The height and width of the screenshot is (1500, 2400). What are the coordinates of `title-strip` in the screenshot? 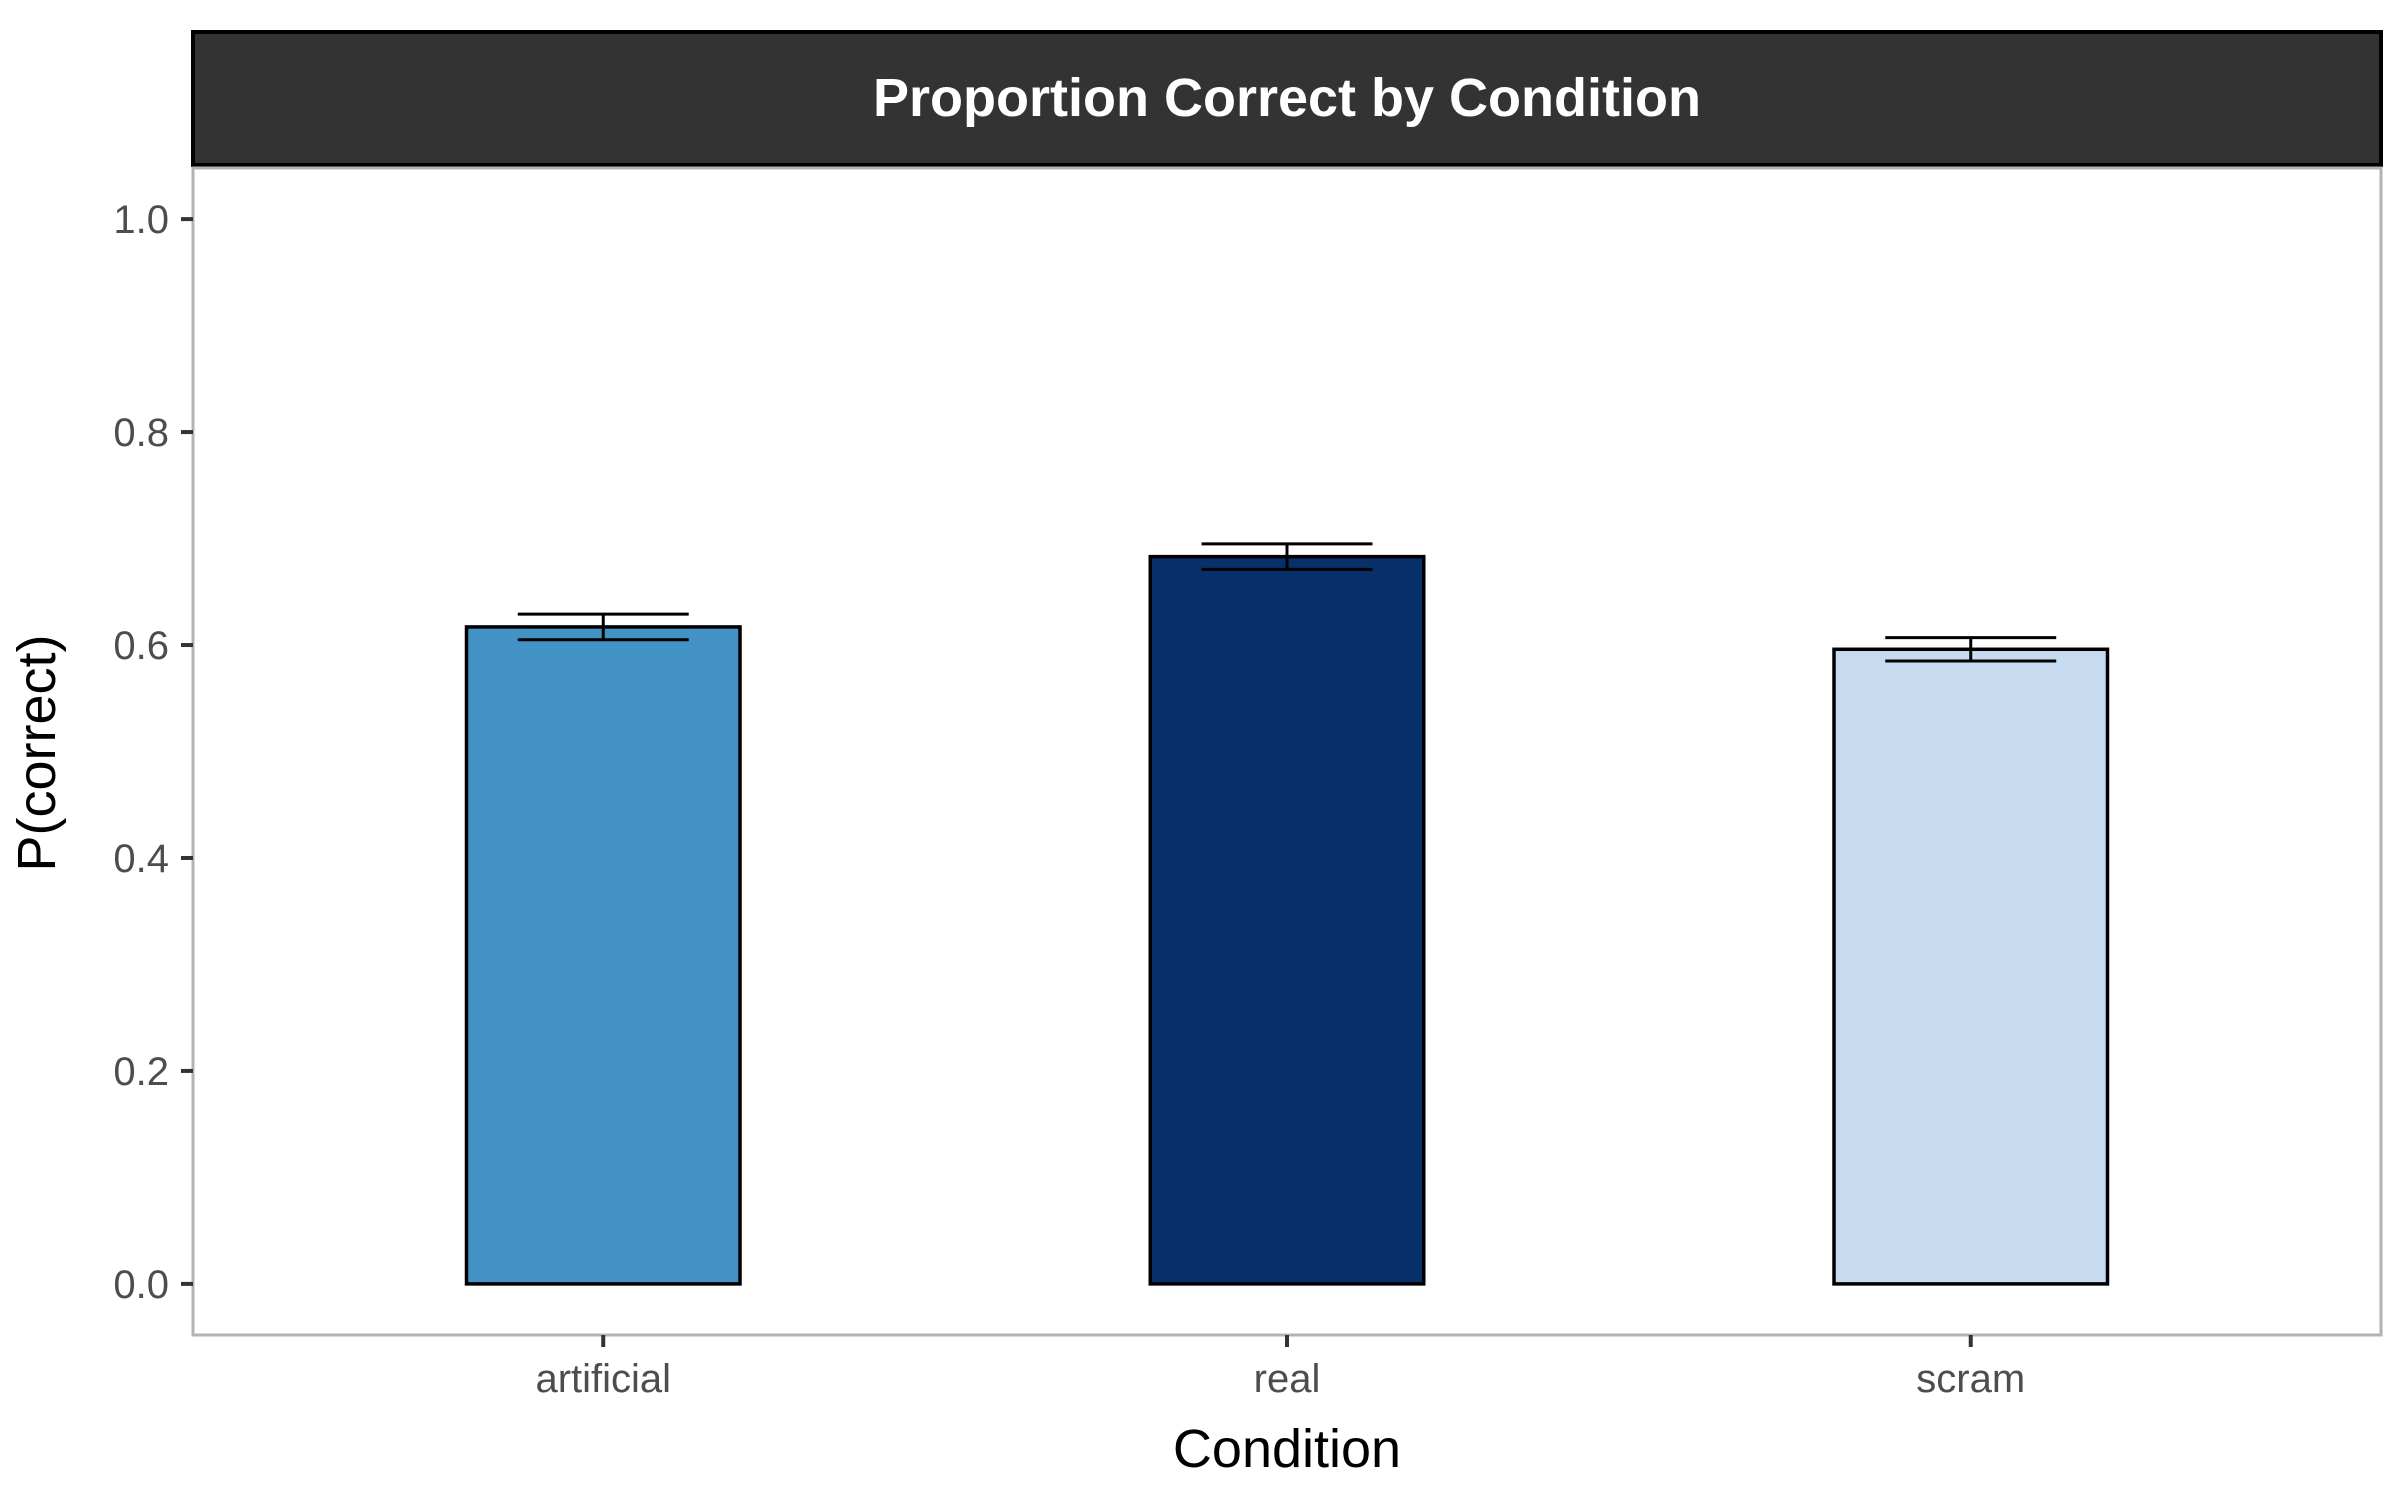 It's located at (1287, 98).